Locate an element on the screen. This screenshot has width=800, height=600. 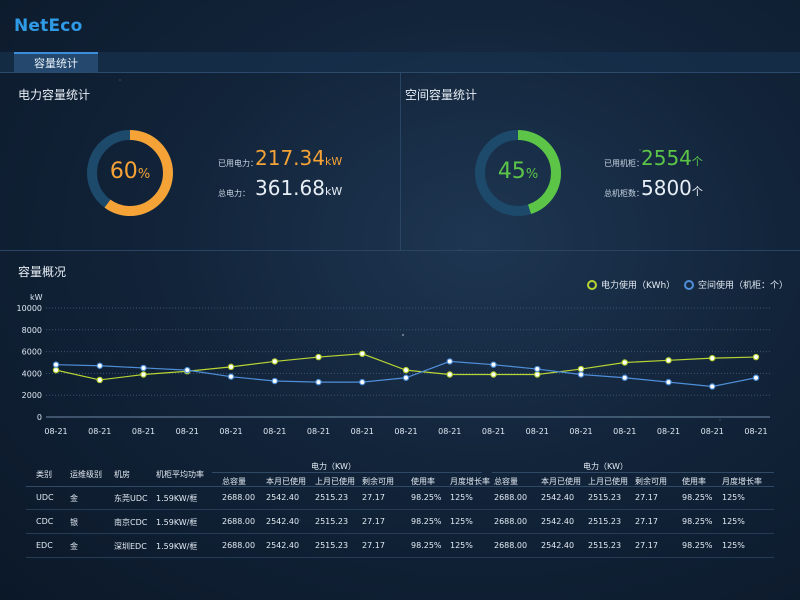
space-used-value: 2554个 is located at coordinates (672, 158).